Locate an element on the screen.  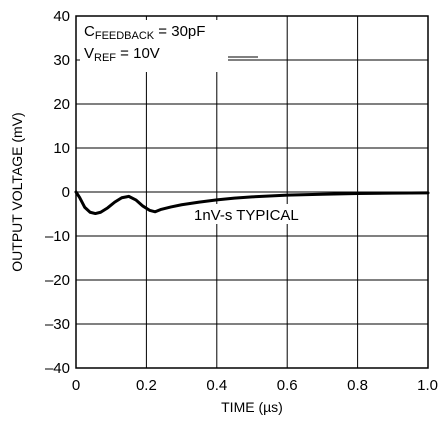
y-tick-label: 30 is located at coordinates (61, 60).